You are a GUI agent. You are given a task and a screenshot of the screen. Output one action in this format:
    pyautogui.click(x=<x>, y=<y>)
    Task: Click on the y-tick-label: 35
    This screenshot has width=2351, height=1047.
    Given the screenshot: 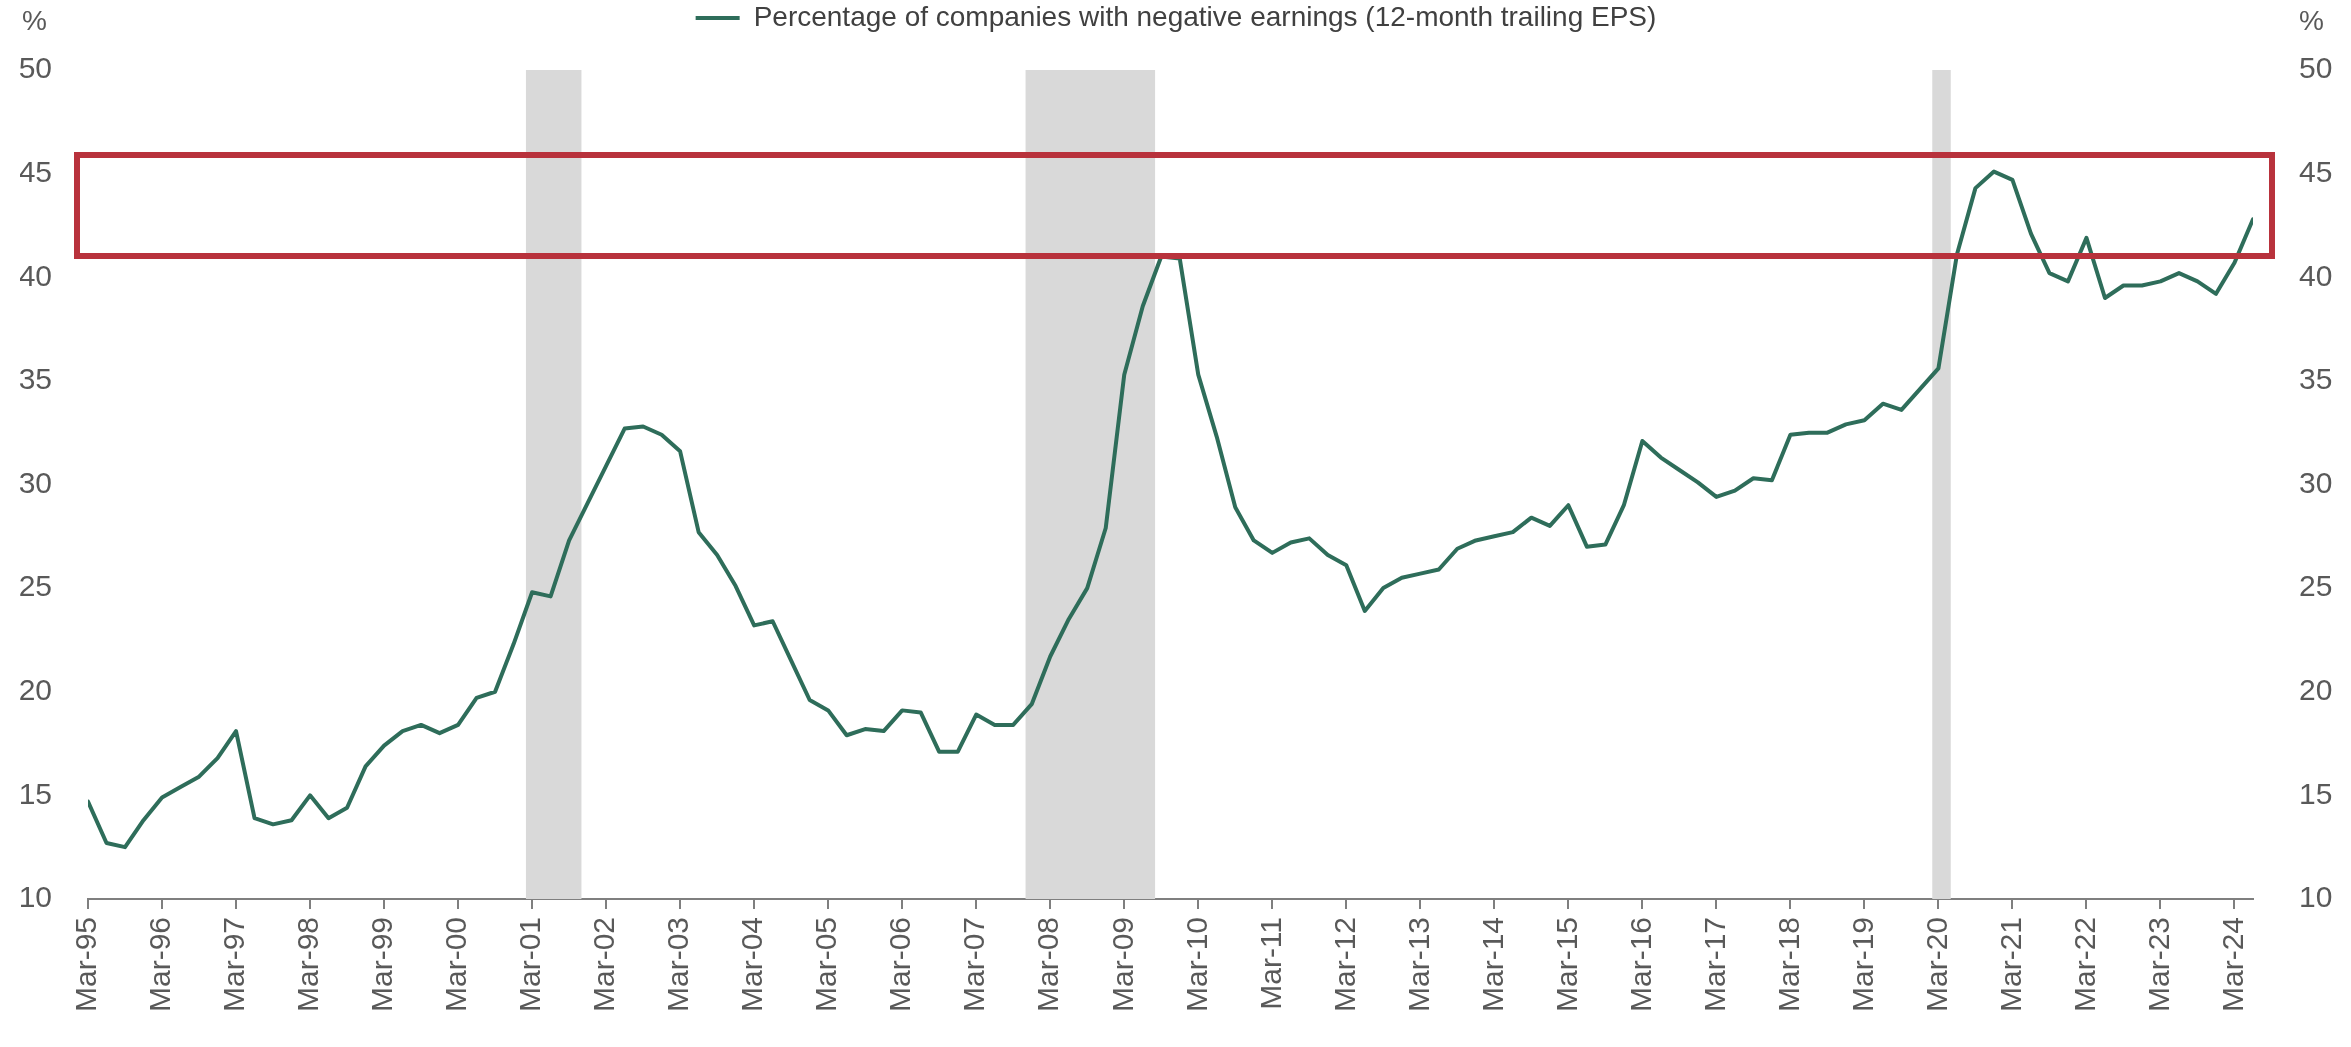 What is the action you would take?
    pyautogui.click(x=35, y=379)
    